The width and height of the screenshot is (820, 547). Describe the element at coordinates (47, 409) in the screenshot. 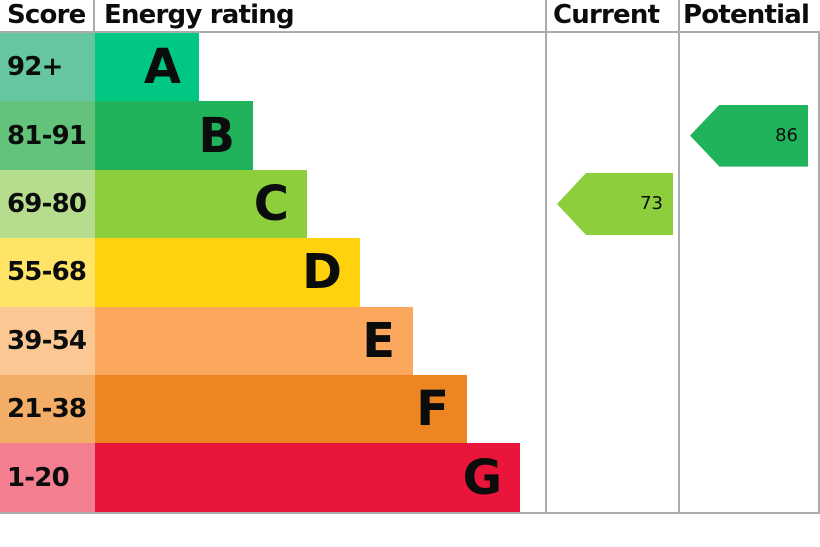

I see `score-range-f: 21-38` at that location.